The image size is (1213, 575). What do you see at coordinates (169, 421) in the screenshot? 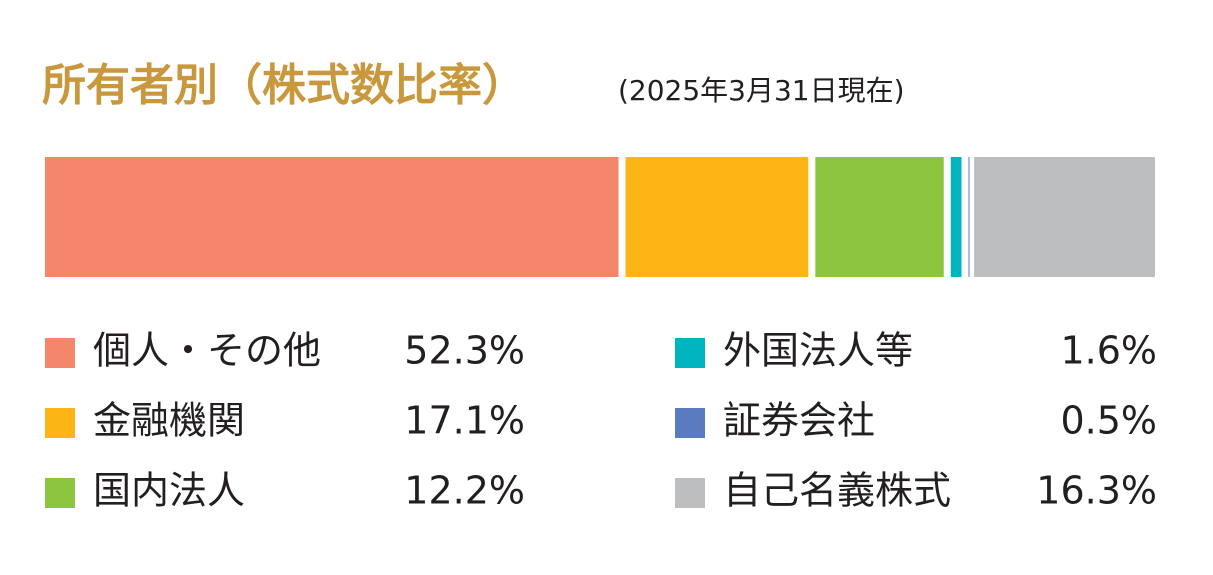
I see `legend-label: 金融機関` at bounding box center [169, 421].